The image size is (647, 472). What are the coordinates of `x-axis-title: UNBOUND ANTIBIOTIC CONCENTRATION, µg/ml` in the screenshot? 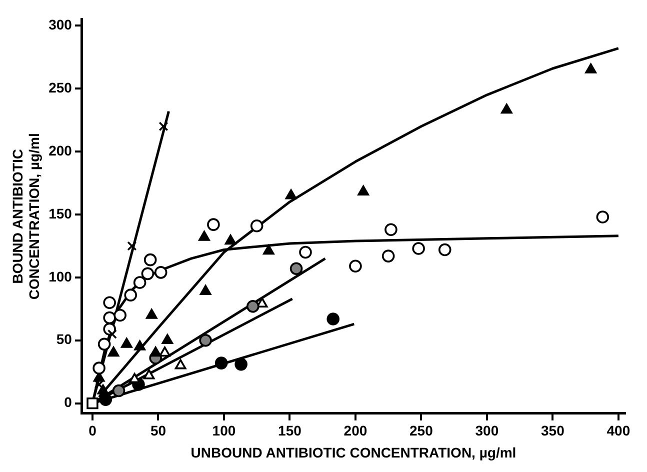 It's located at (353, 452).